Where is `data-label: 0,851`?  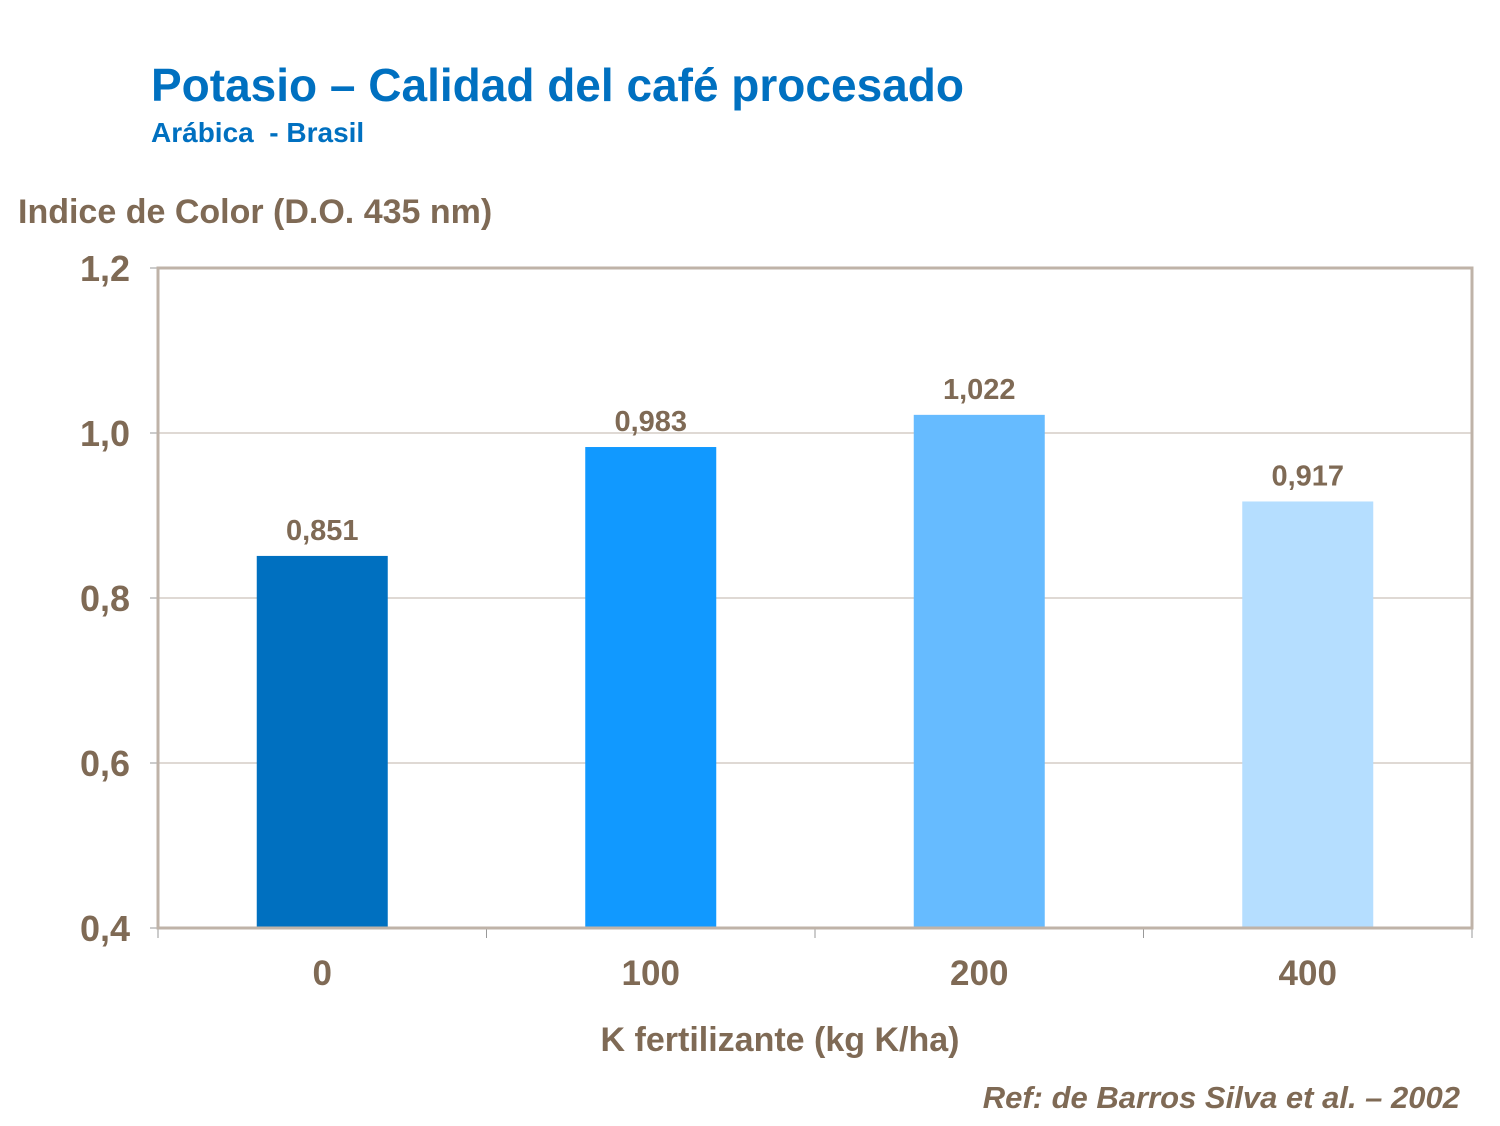 data-label: 0,851 is located at coordinates (322, 531).